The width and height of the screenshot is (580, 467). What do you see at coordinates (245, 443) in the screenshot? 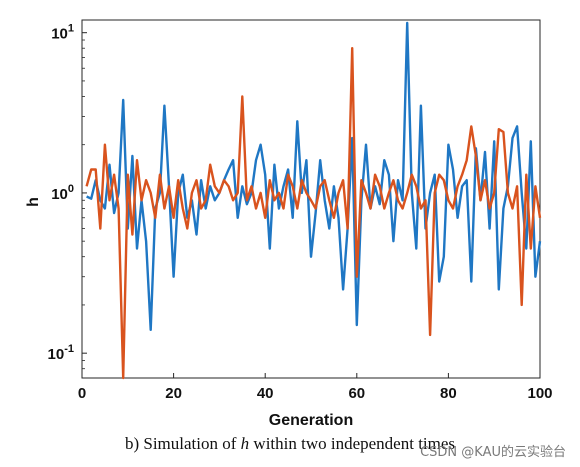
I see `caption-variable: h` at bounding box center [245, 443].